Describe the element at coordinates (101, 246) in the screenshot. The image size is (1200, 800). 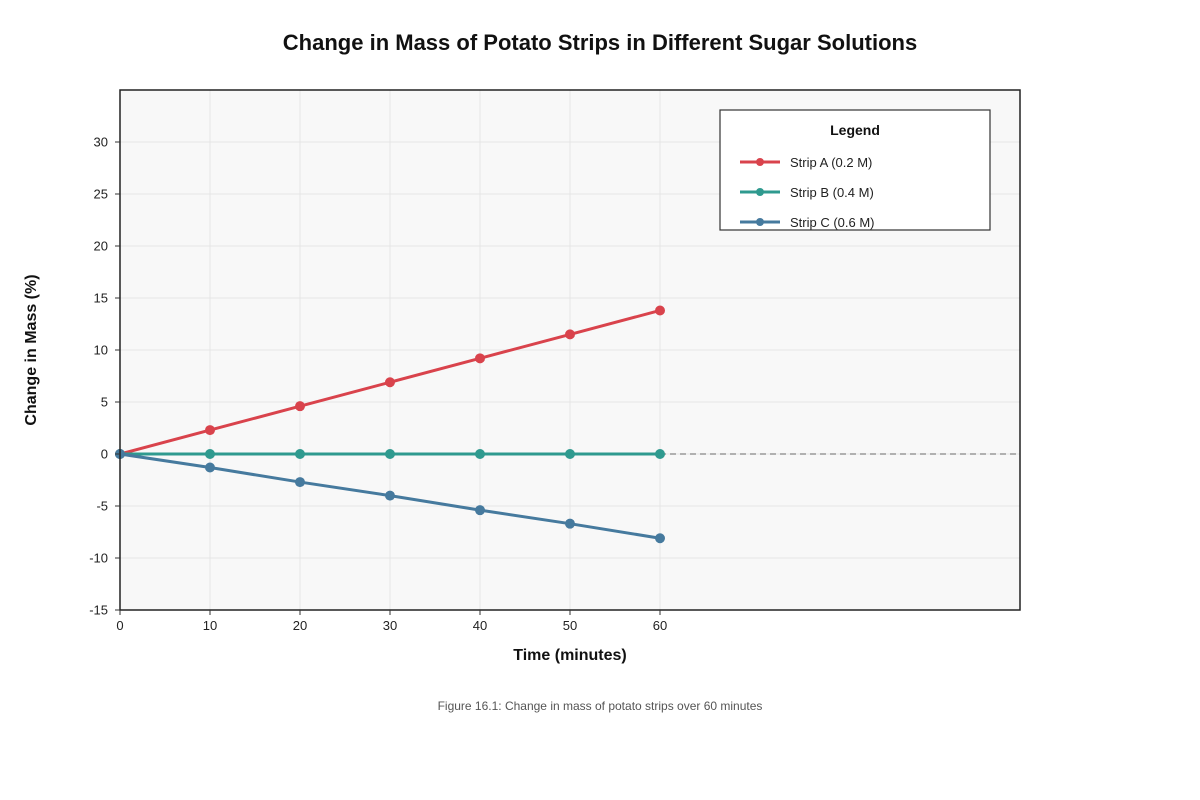
I see `y-tick-label: 20` at that location.